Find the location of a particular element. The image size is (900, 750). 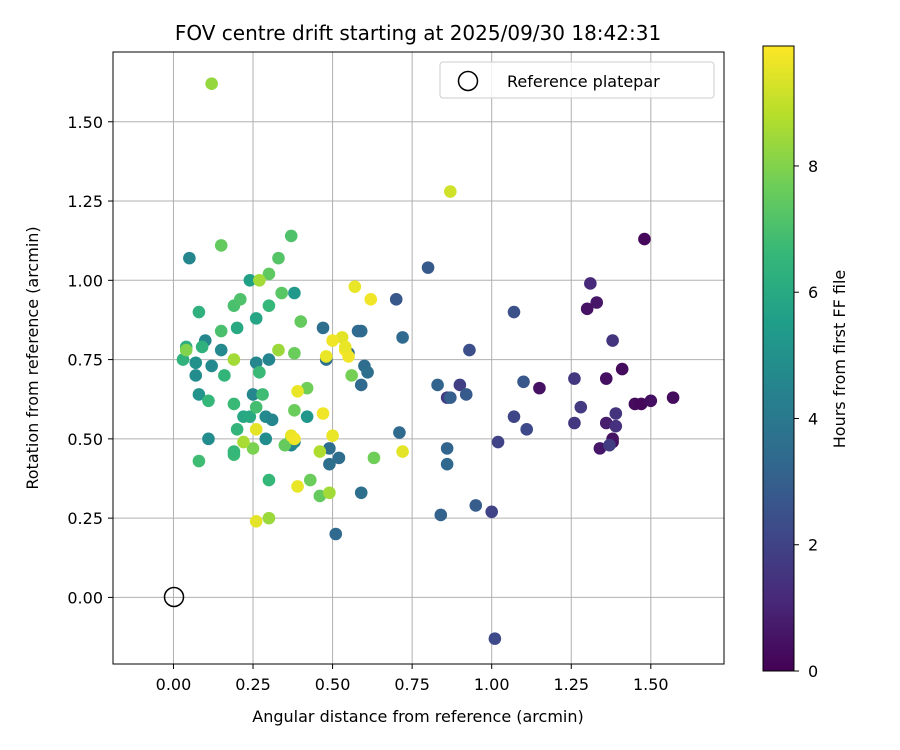

x-tick-label-3: 0.75 is located at coordinates (412, 684).